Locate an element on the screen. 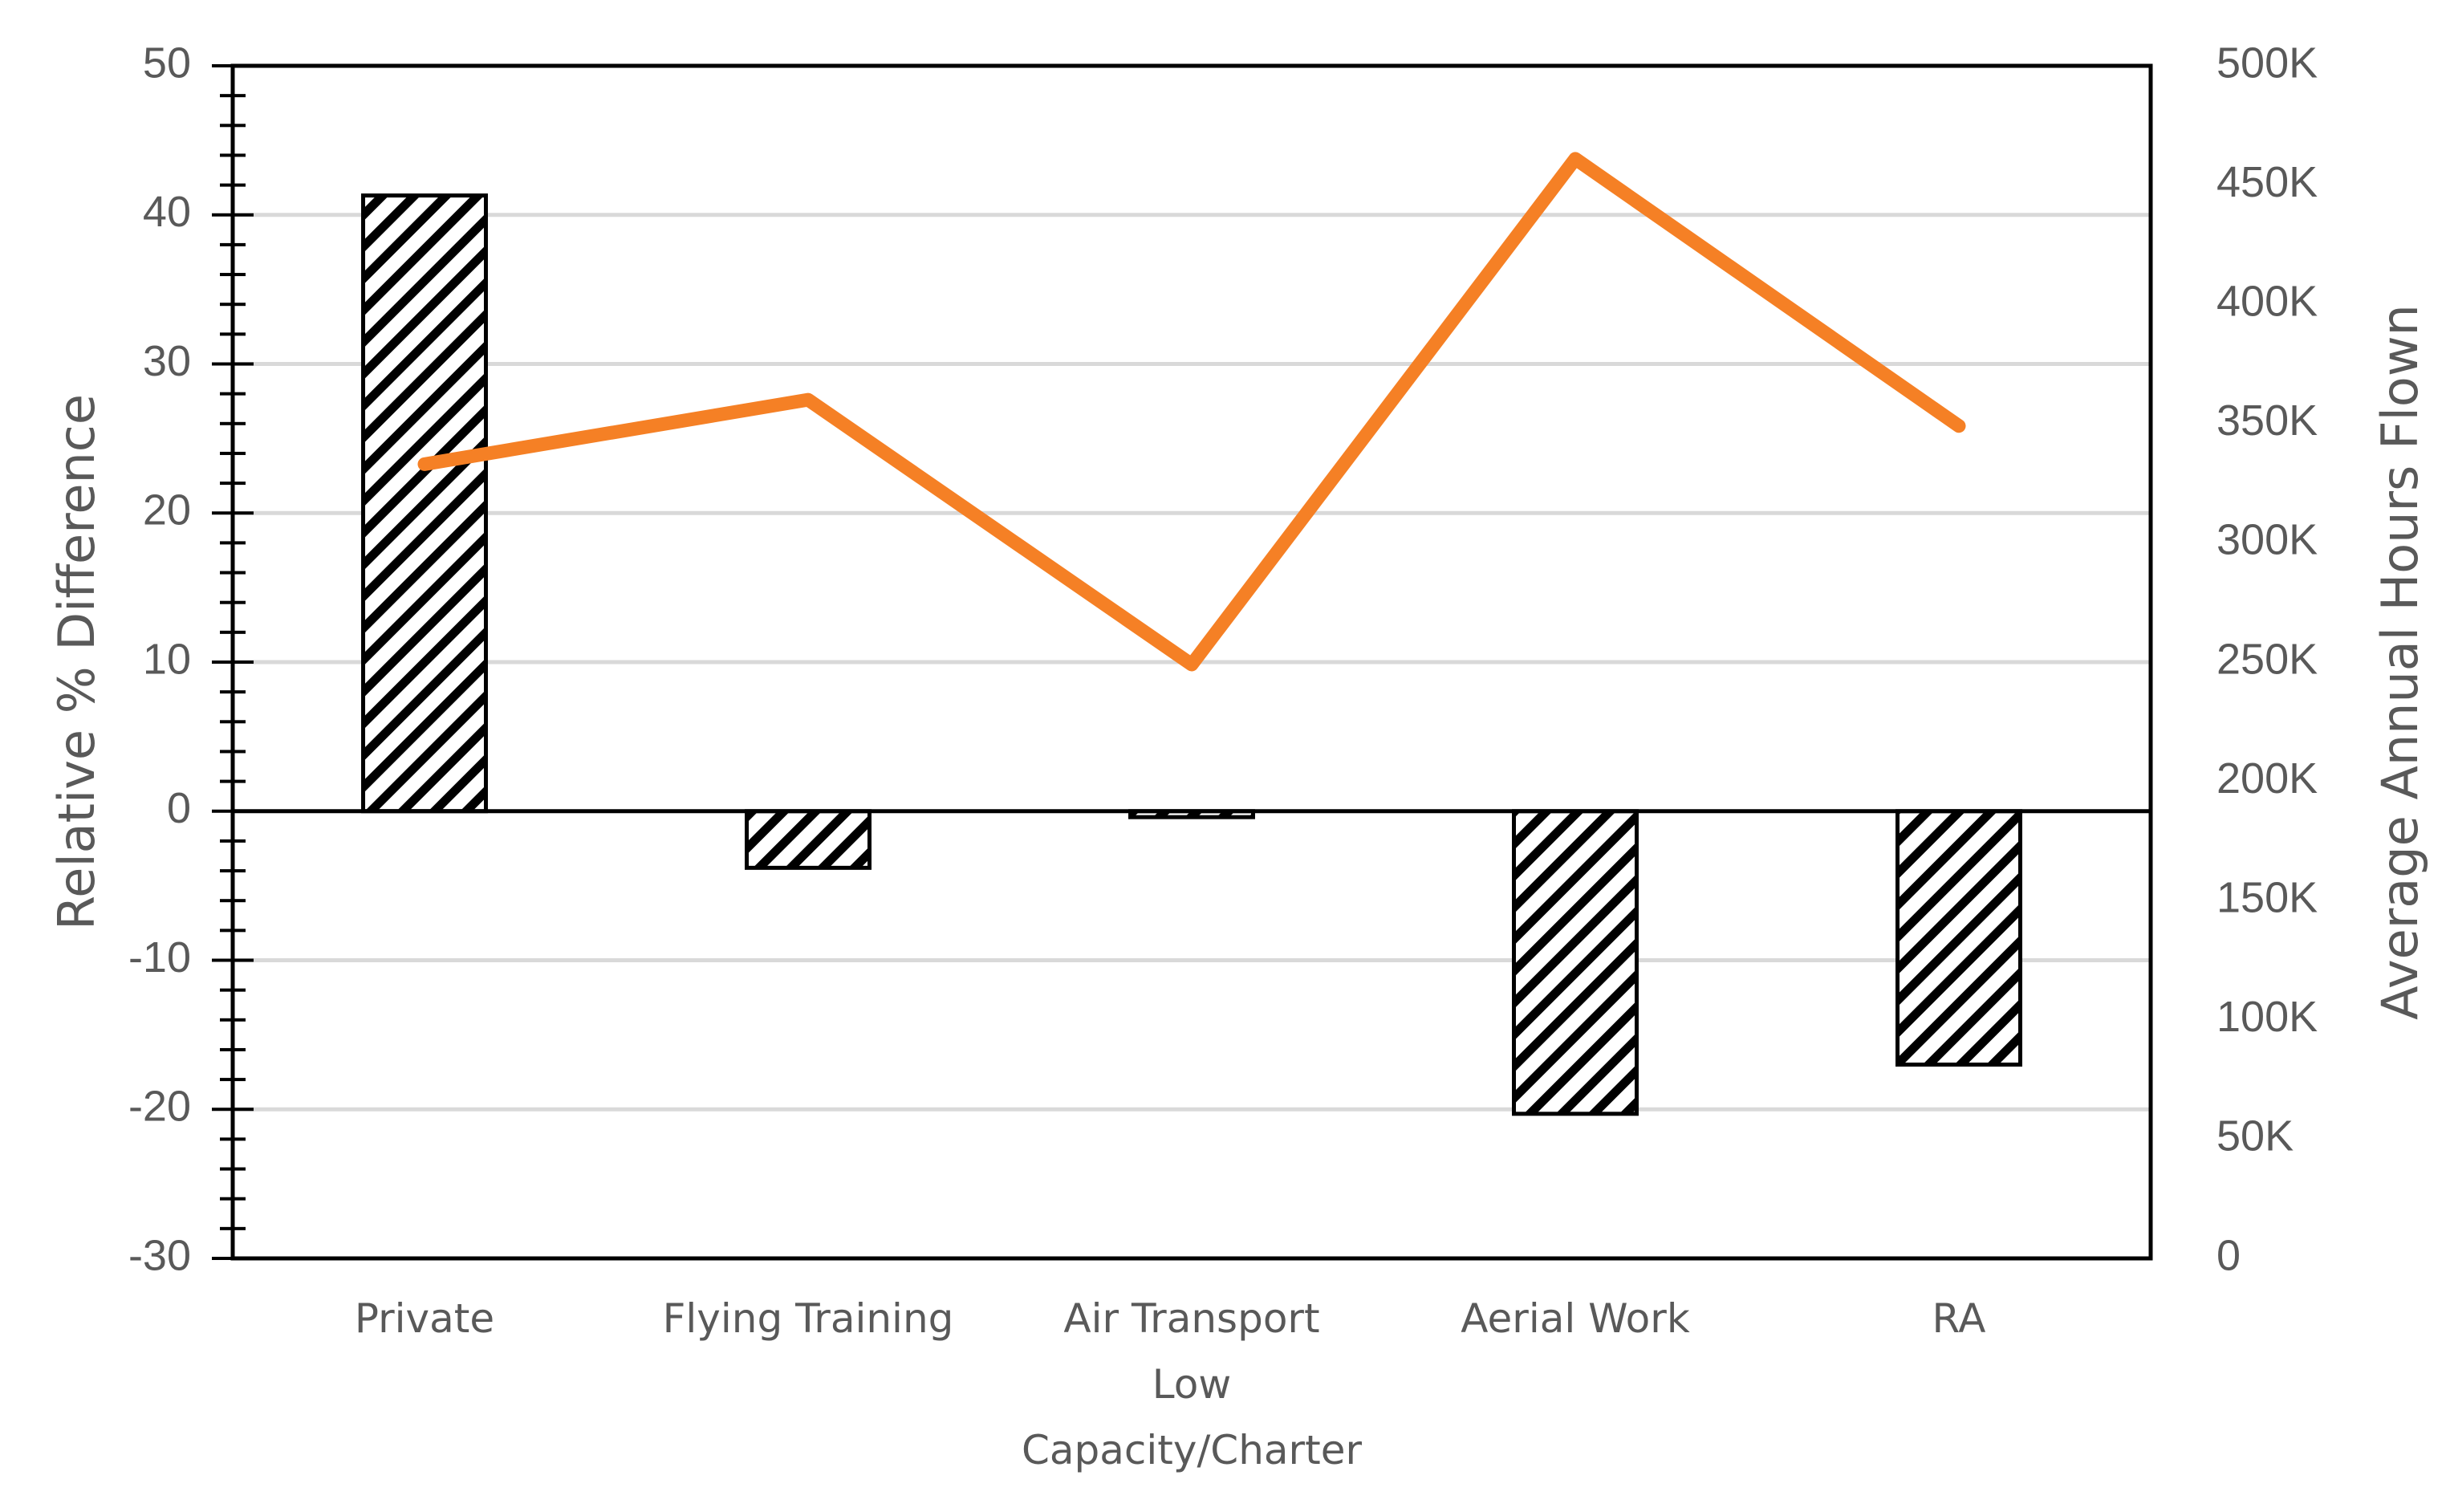 This screenshot has width=2446, height=1512. right-tick-label: 200K is located at coordinates (2267, 779).